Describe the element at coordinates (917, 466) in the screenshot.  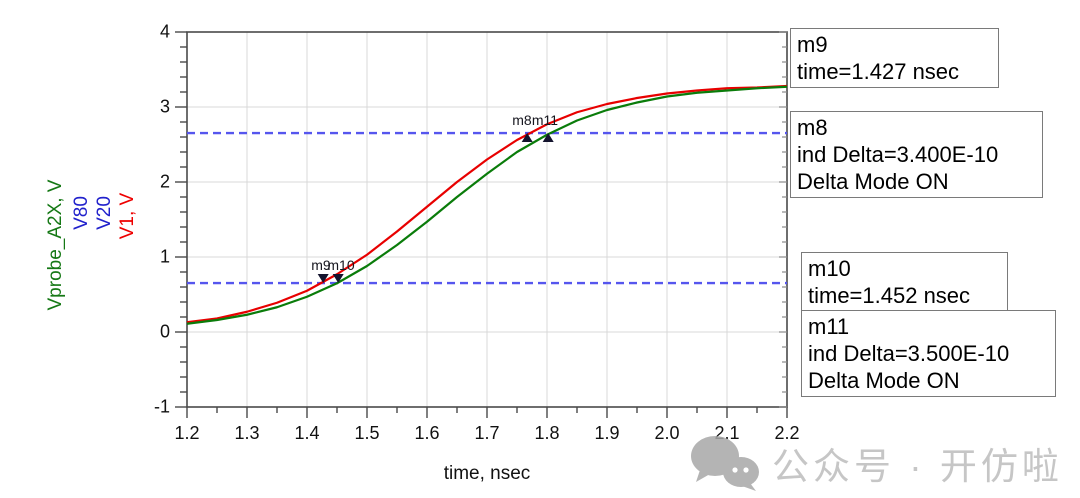
I see `watermark-text: 公众号 · 开仿啦` at that location.